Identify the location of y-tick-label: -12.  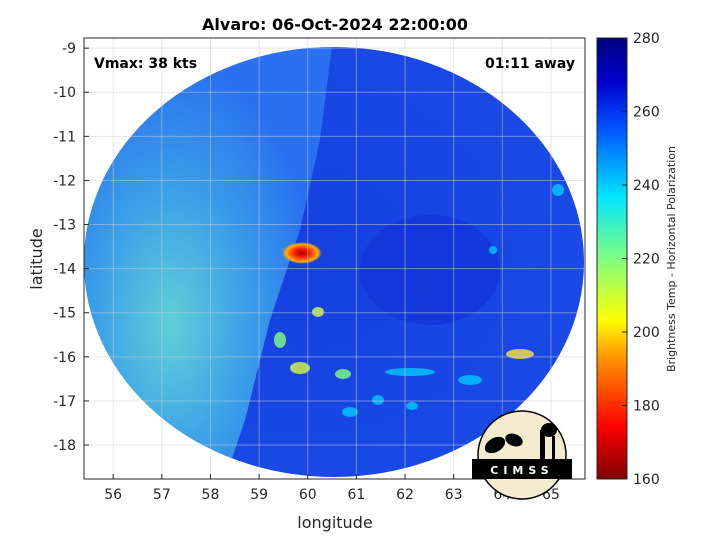
(64, 181).